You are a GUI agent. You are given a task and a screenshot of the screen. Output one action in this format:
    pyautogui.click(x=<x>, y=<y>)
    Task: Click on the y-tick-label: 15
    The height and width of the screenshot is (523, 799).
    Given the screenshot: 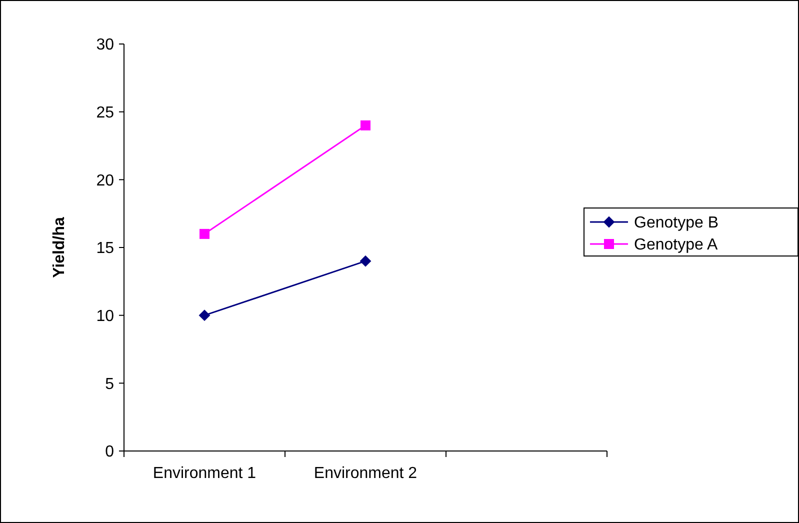 What is the action you would take?
    pyautogui.click(x=105, y=249)
    